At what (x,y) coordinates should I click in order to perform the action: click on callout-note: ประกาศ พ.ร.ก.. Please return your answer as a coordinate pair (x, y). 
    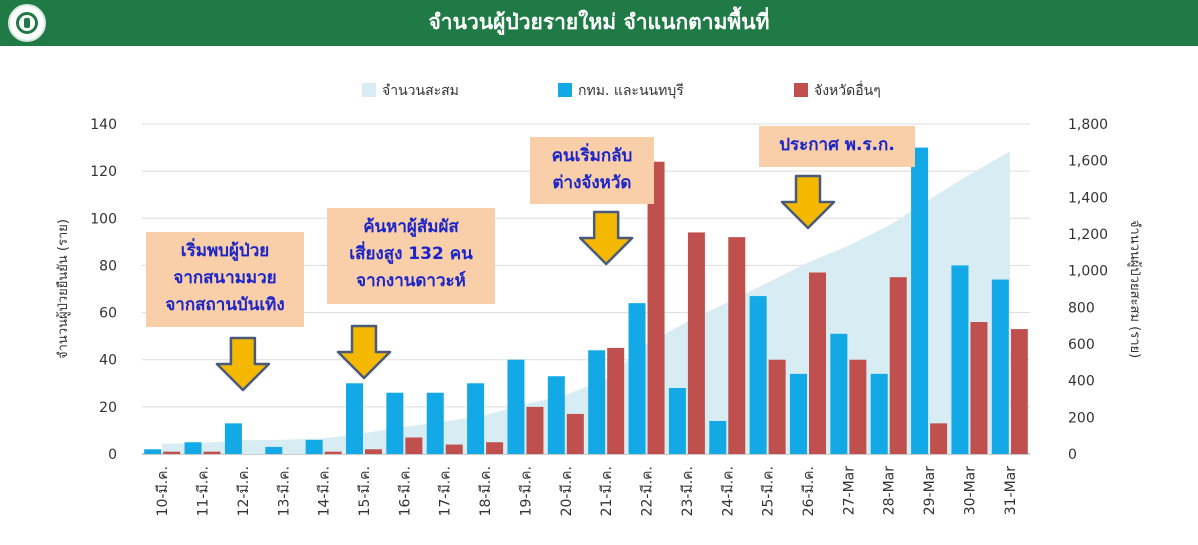
    Looking at the image, I should click on (837, 146).